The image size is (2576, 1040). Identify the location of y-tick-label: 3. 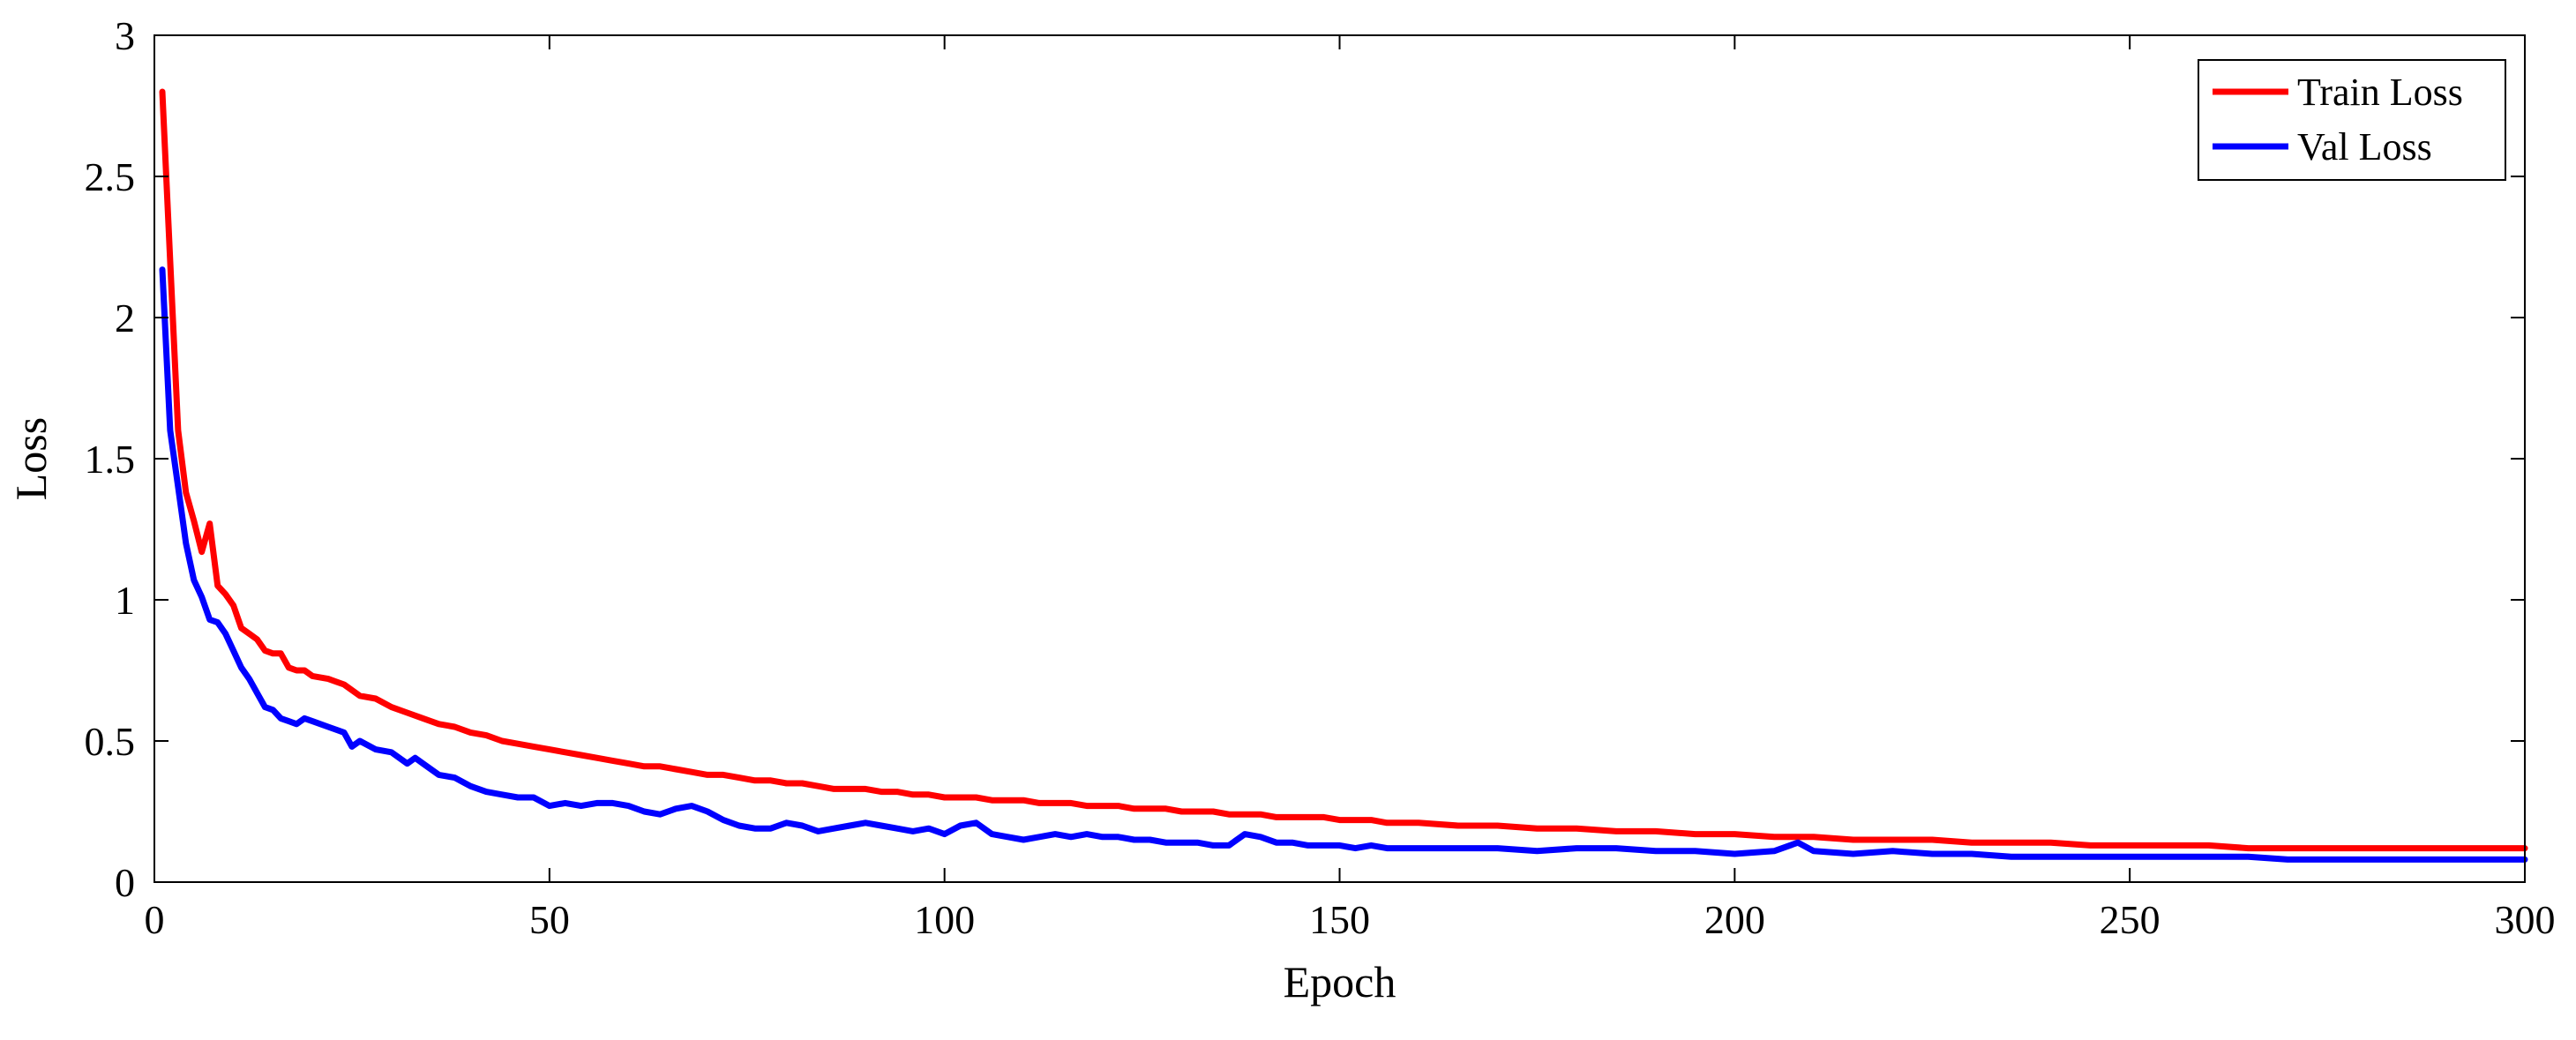
(125, 35).